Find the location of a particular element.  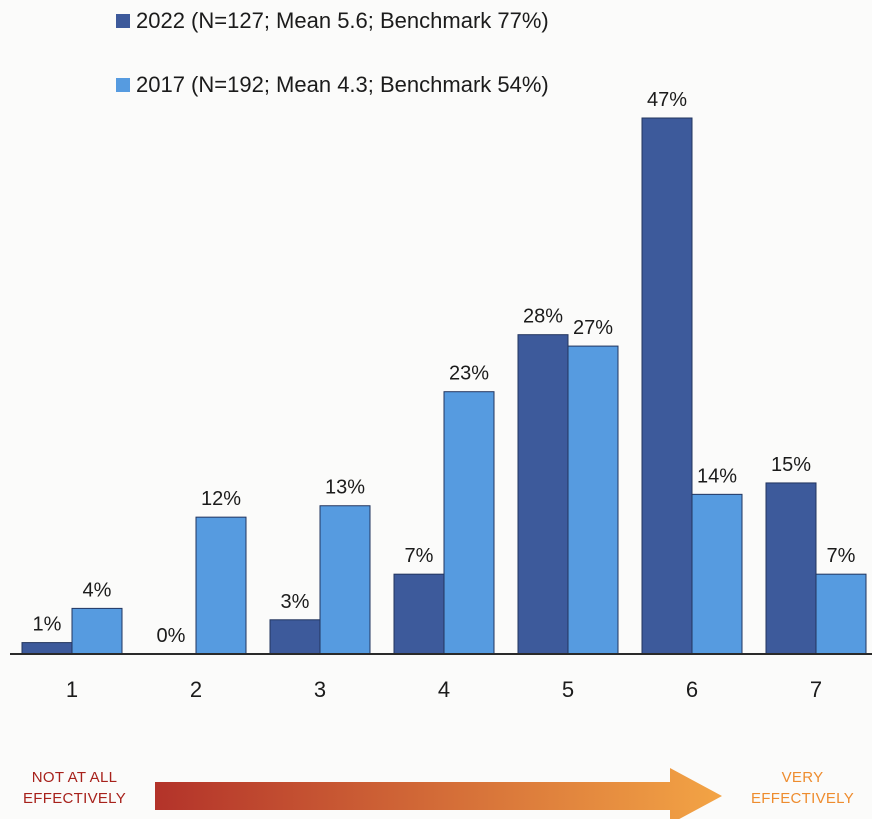

scale-low-line1: NOT AT ALL is located at coordinates (74, 777).